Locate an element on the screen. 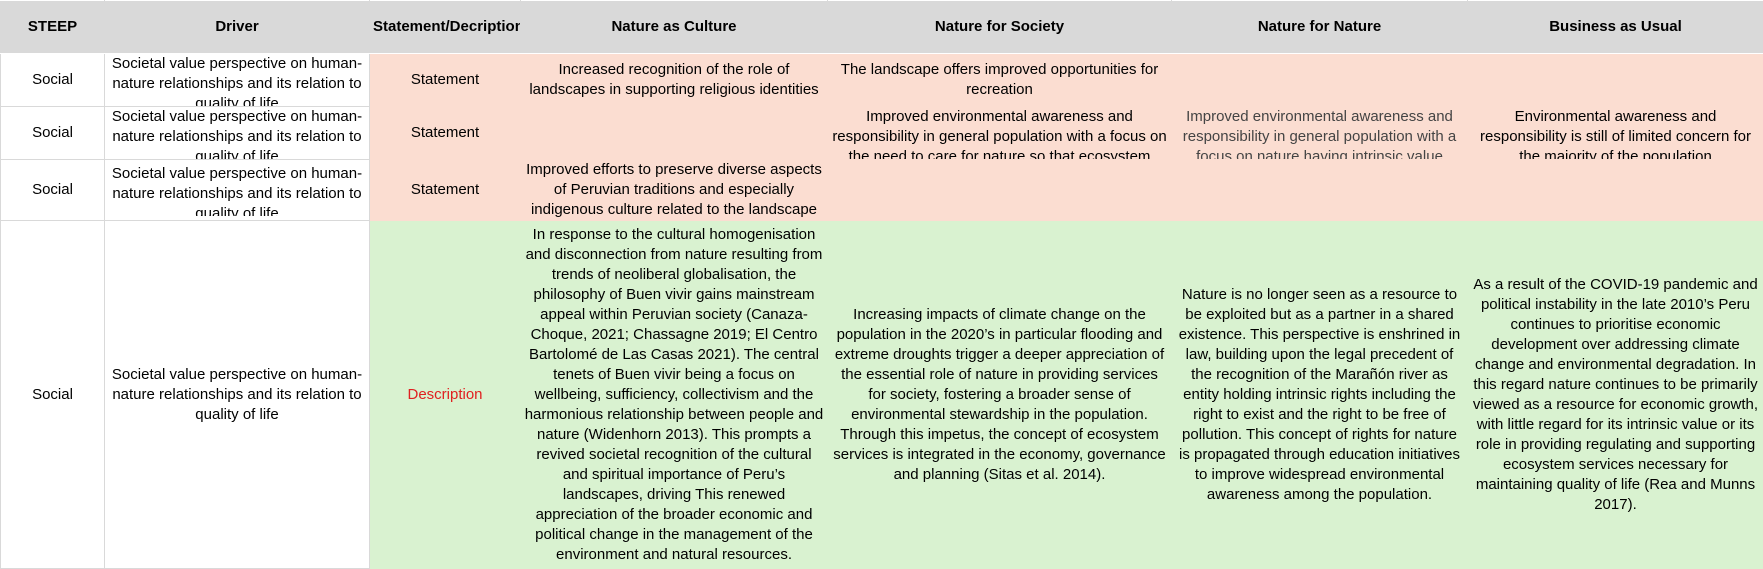  header-nature-as-culture: Nature as Culture is located at coordinates (674, 27).